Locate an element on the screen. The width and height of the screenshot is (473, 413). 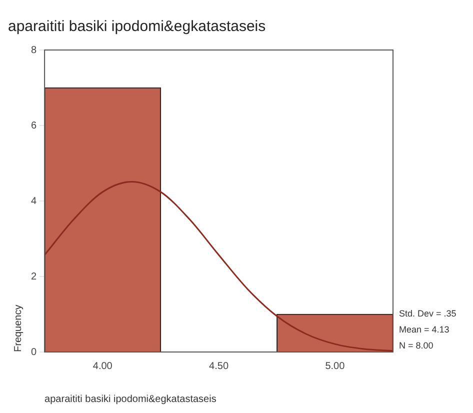
y-tick-label: 0 is located at coordinates (34, 352).